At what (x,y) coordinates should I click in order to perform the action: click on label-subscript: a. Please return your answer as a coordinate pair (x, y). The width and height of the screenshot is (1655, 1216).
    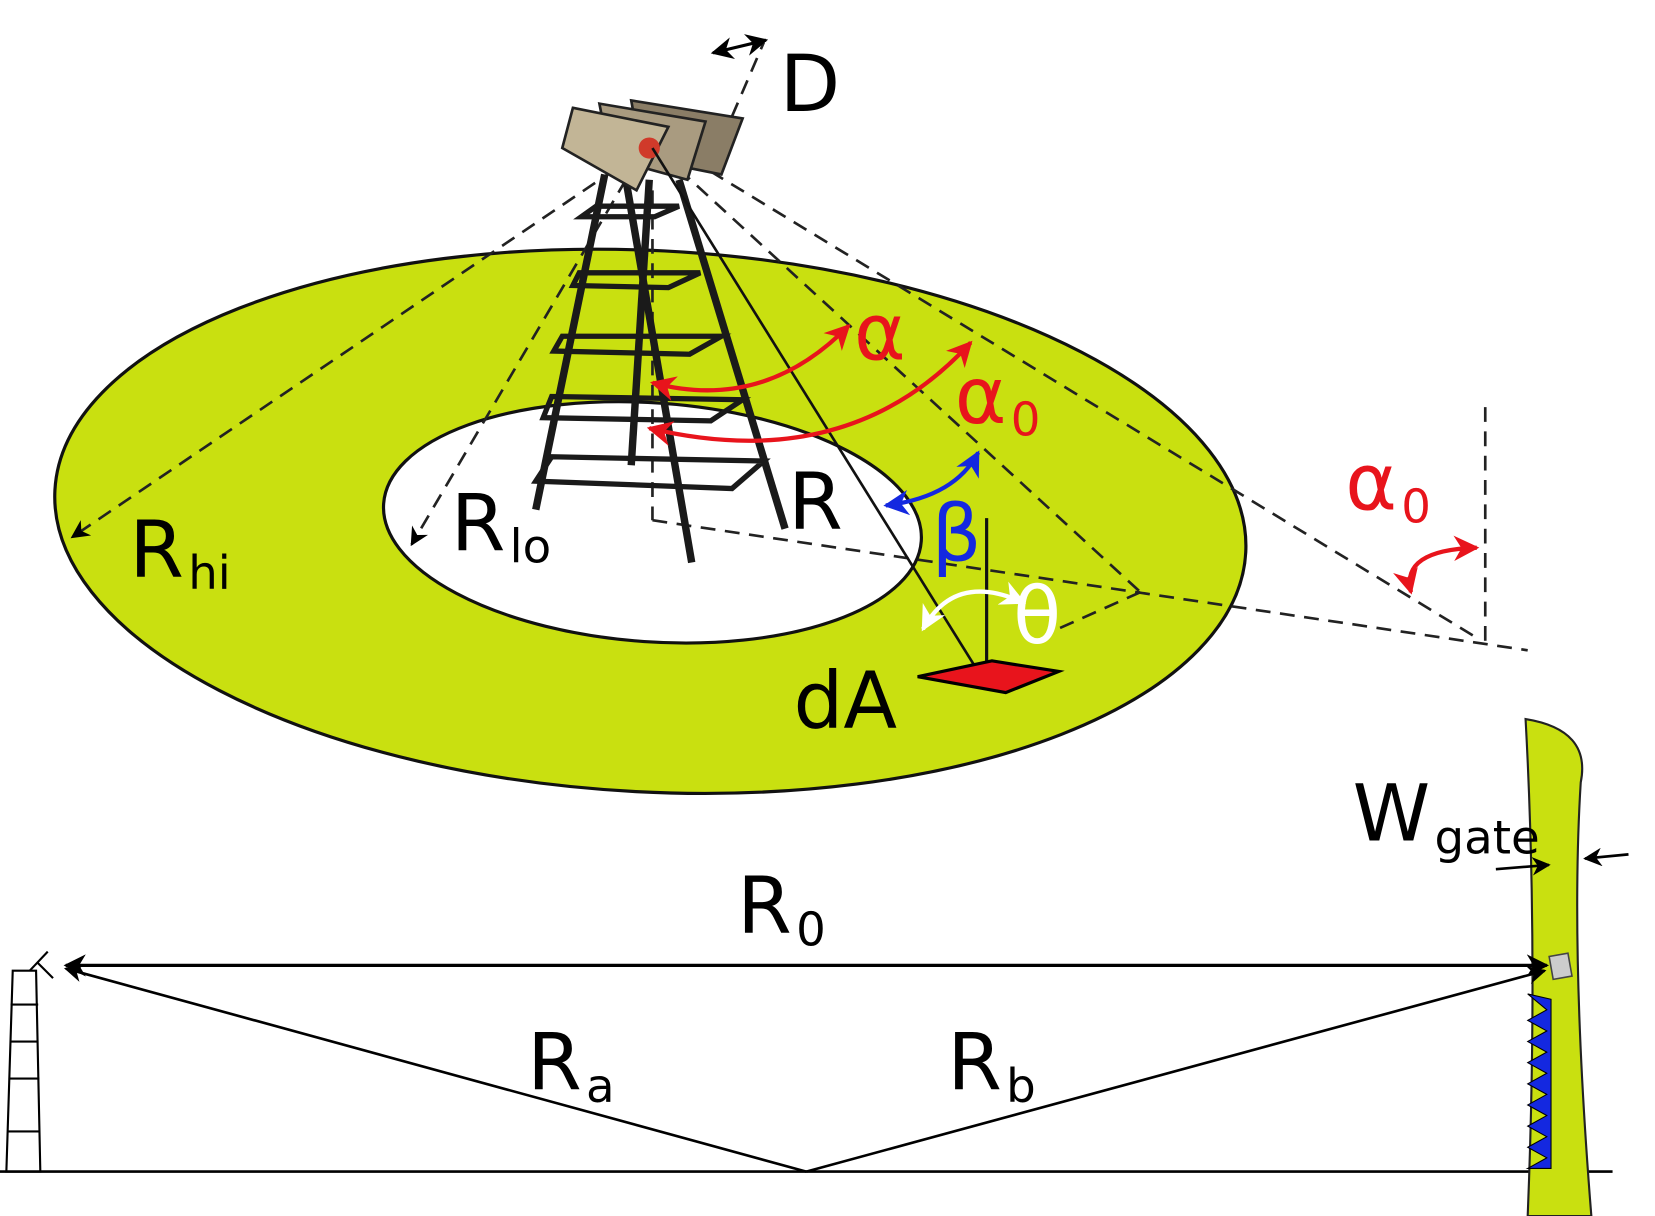
    Looking at the image, I should click on (600, 1086).